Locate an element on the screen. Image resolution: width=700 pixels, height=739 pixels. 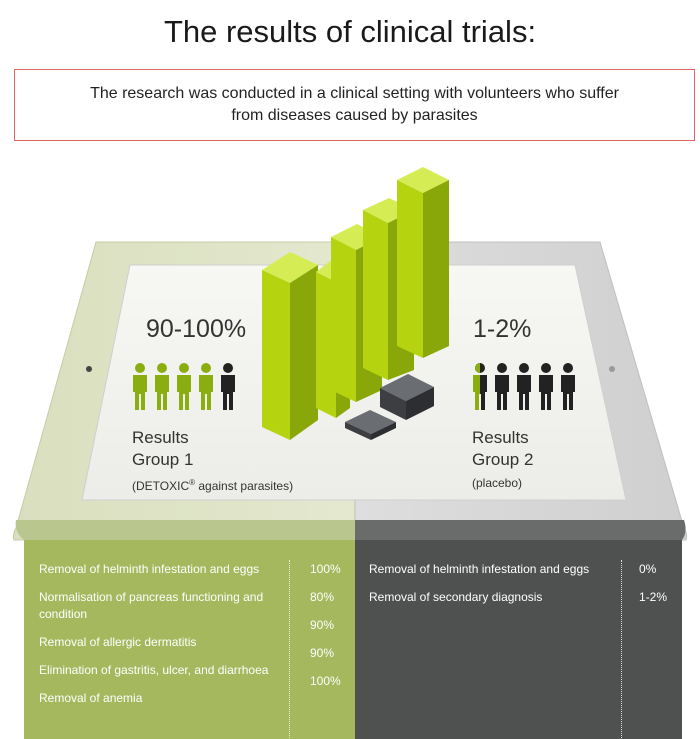
right-panel-divider is located at coordinates (621, 649).